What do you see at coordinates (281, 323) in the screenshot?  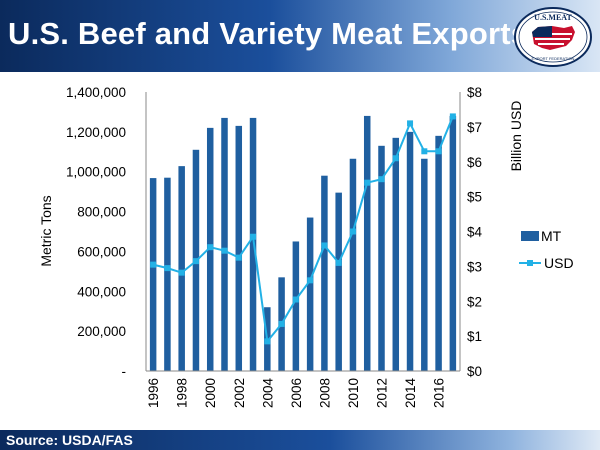 I see `usd-point-2005` at bounding box center [281, 323].